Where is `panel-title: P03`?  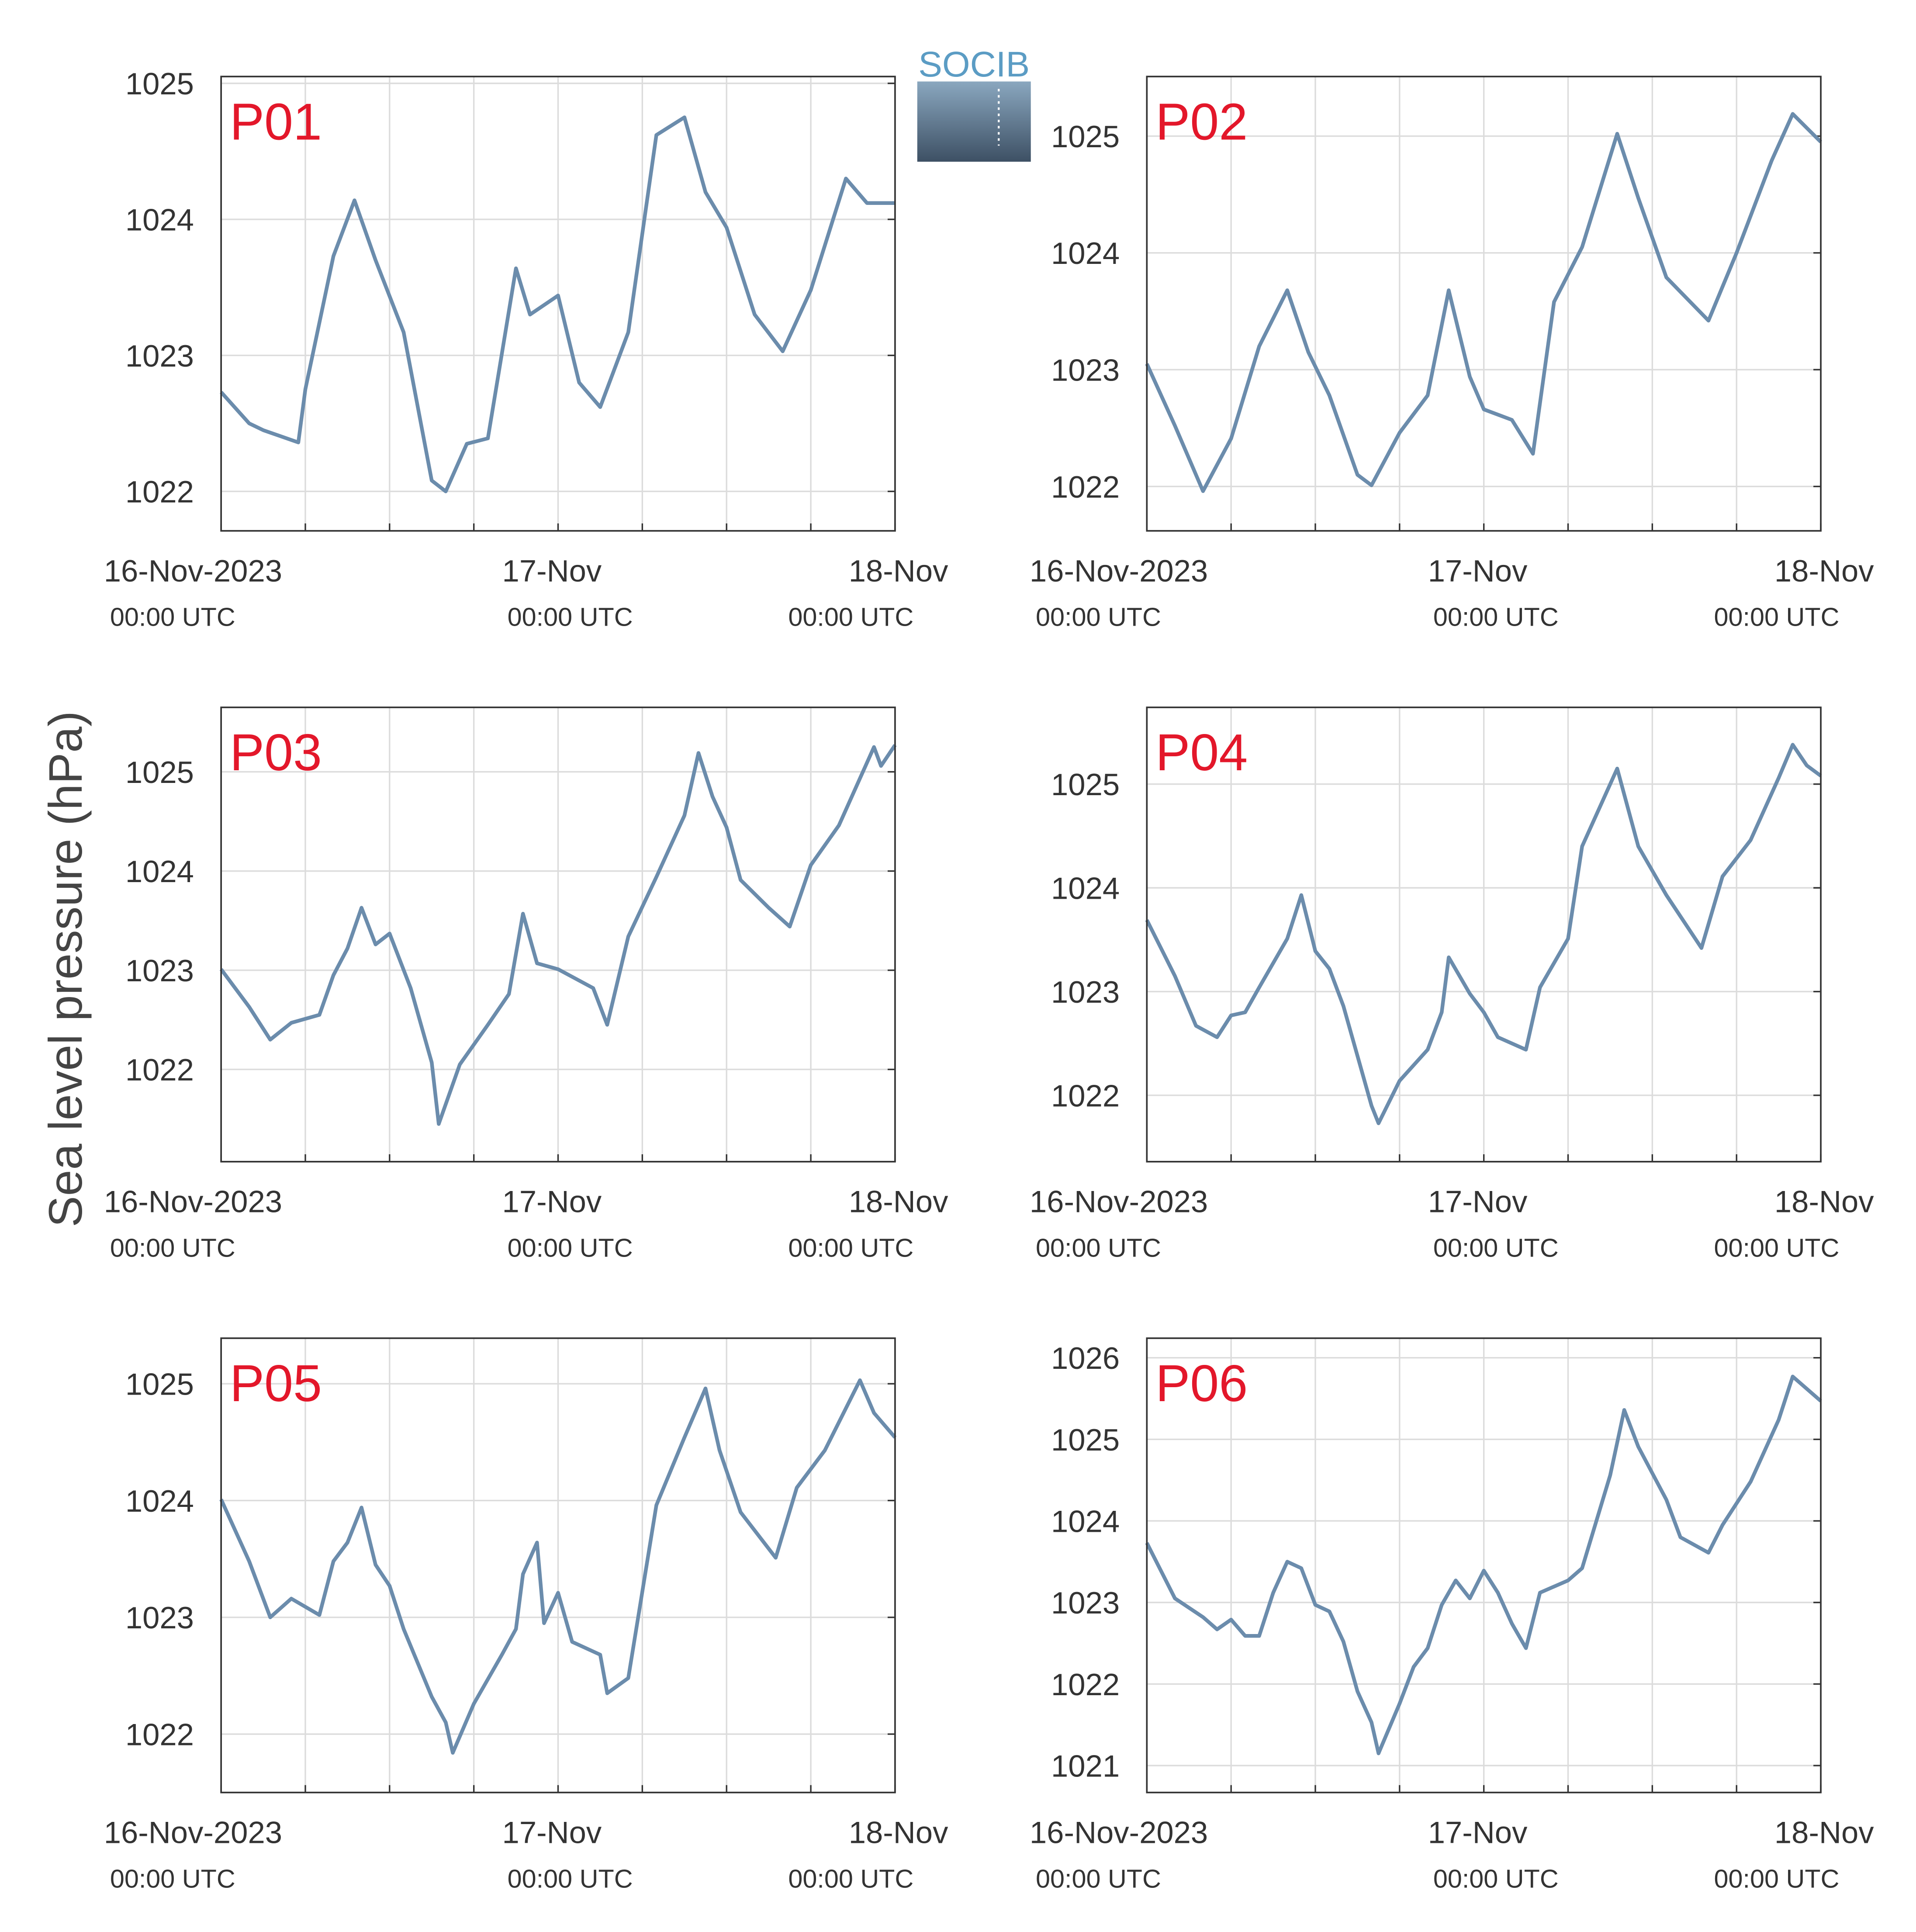 panel-title: P03 is located at coordinates (276, 753).